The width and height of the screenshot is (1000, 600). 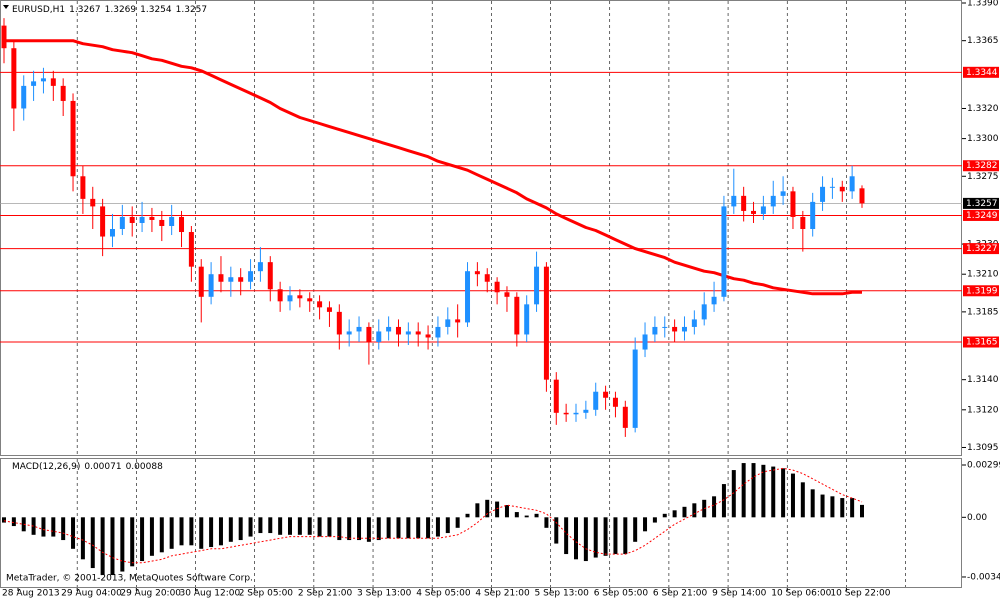 I want to click on menu-arrow, so click(x=6, y=7).